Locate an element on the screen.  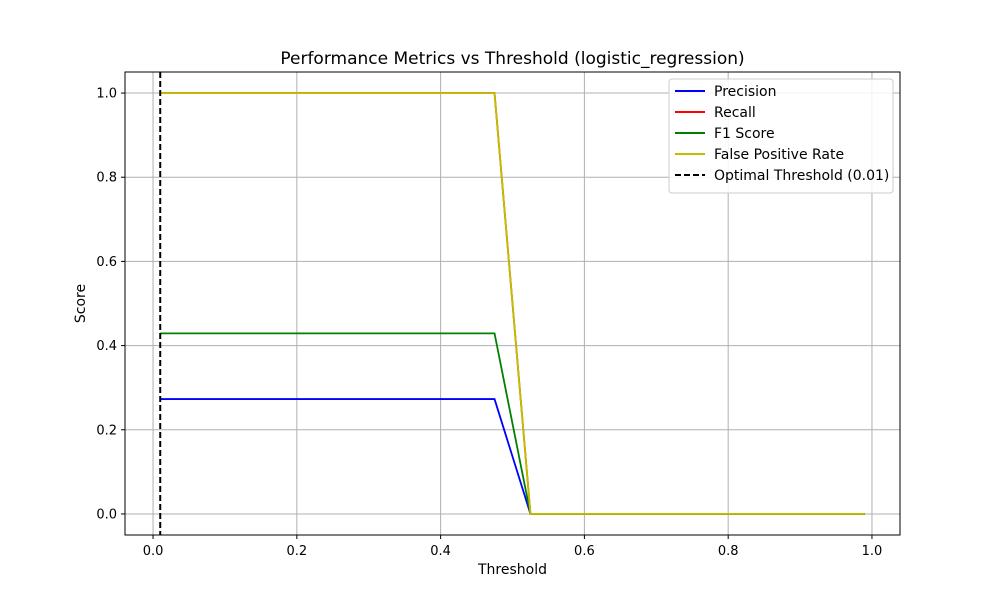
y-tick-label: 0.2 is located at coordinates (106, 430).